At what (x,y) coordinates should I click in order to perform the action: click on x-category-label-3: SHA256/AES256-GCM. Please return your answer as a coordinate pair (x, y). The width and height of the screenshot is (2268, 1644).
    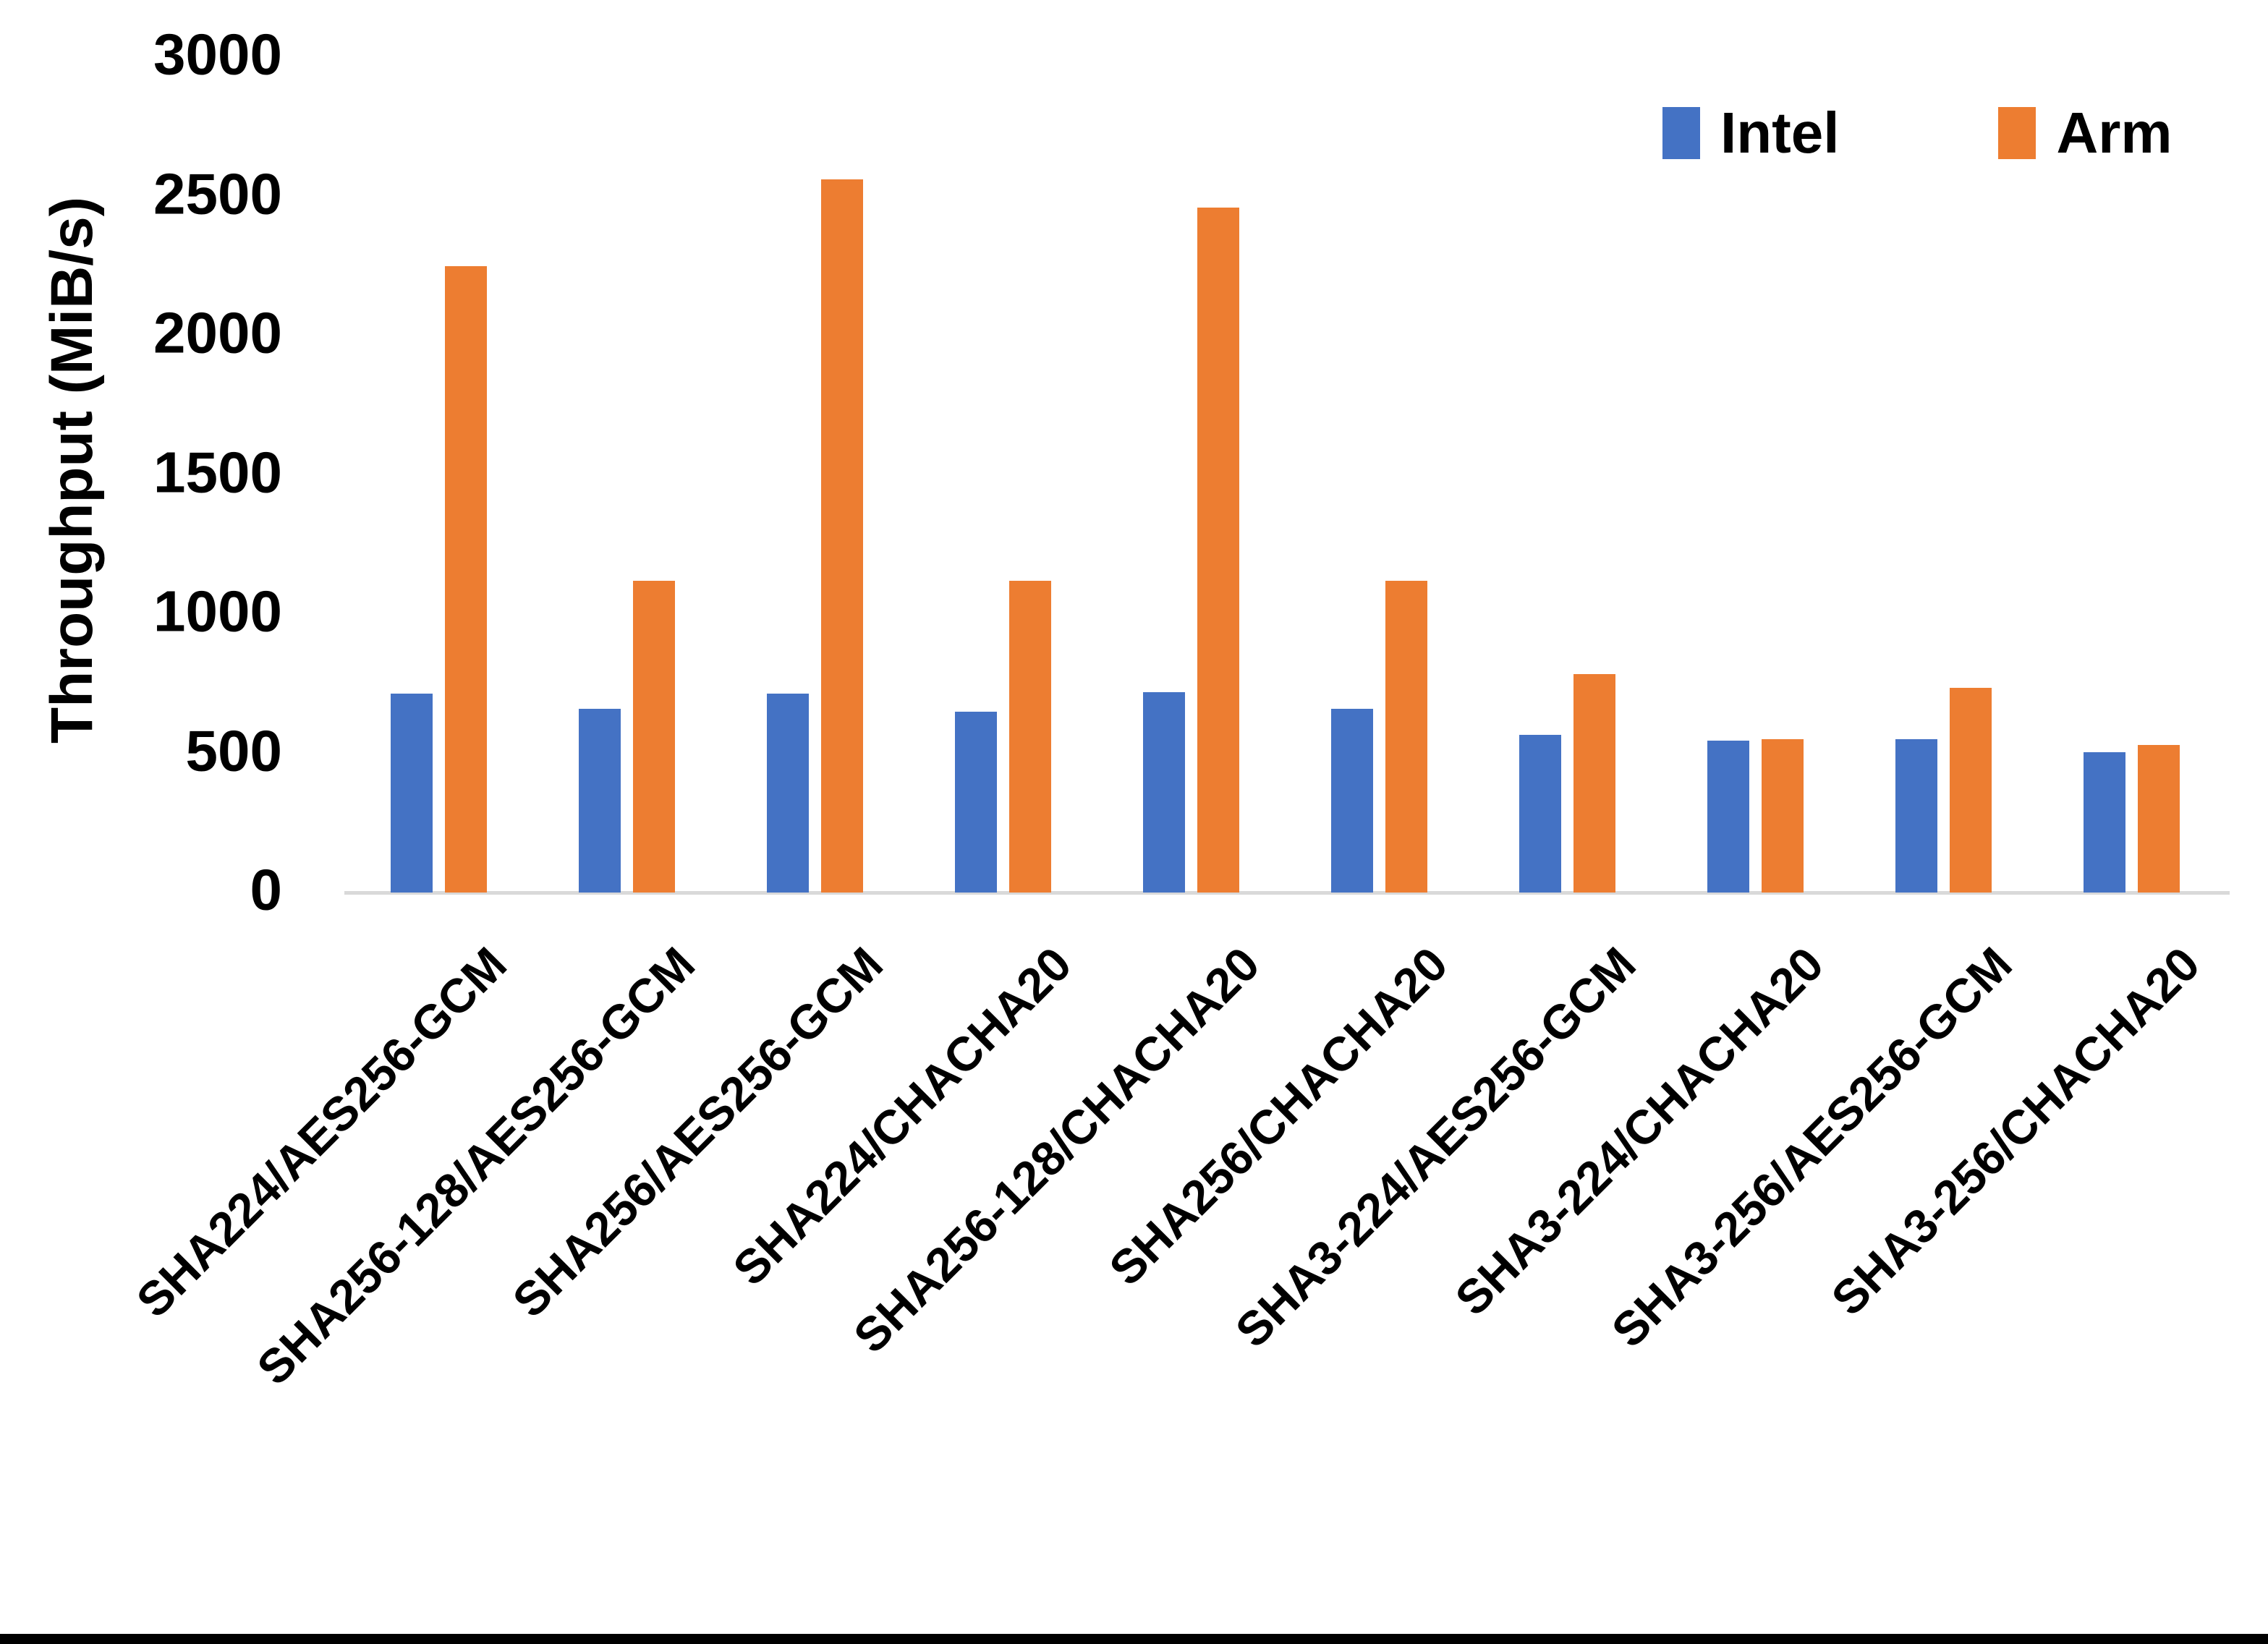
    Looking at the image, I should click on (697, 1132).